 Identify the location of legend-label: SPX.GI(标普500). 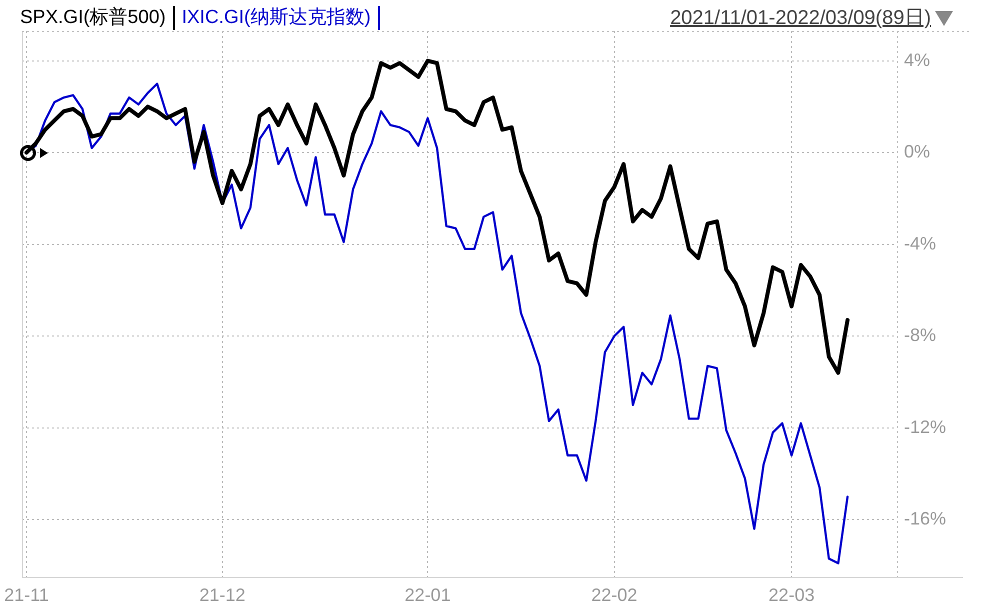
(97, 18).